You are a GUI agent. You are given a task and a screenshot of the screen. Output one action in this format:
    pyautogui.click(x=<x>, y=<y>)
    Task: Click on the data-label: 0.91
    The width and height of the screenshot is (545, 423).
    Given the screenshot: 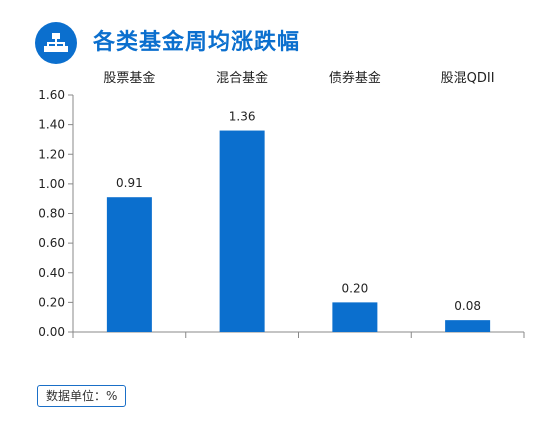 What is the action you would take?
    pyautogui.click(x=129, y=183)
    